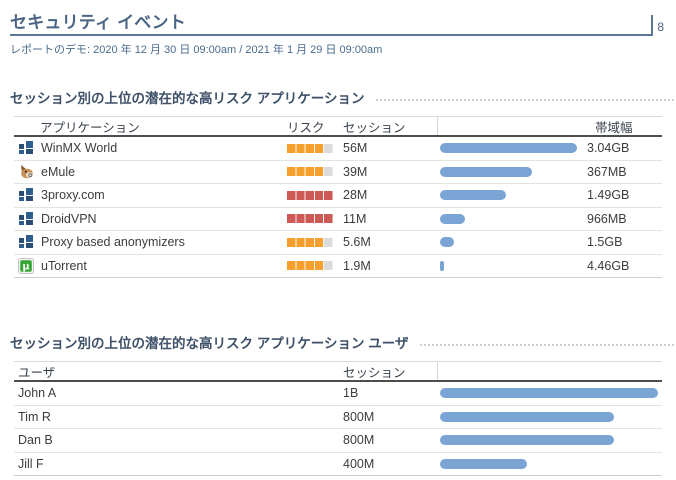 The height and width of the screenshot is (480, 676). Describe the element at coordinates (355, 171) in the screenshot. I see `sessions-value: 39M` at that location.